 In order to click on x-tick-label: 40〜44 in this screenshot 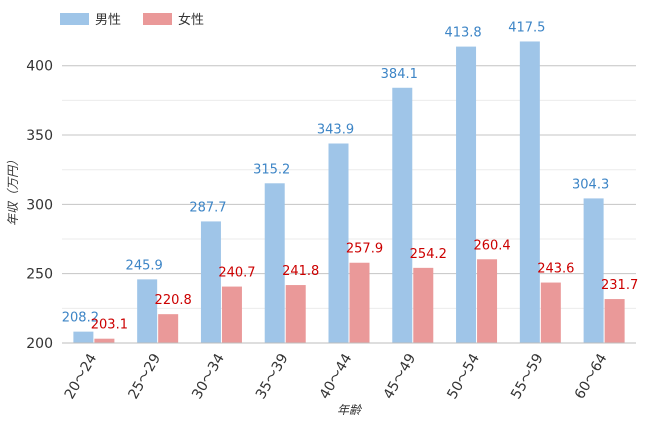, I will do `click(336, 376)`.